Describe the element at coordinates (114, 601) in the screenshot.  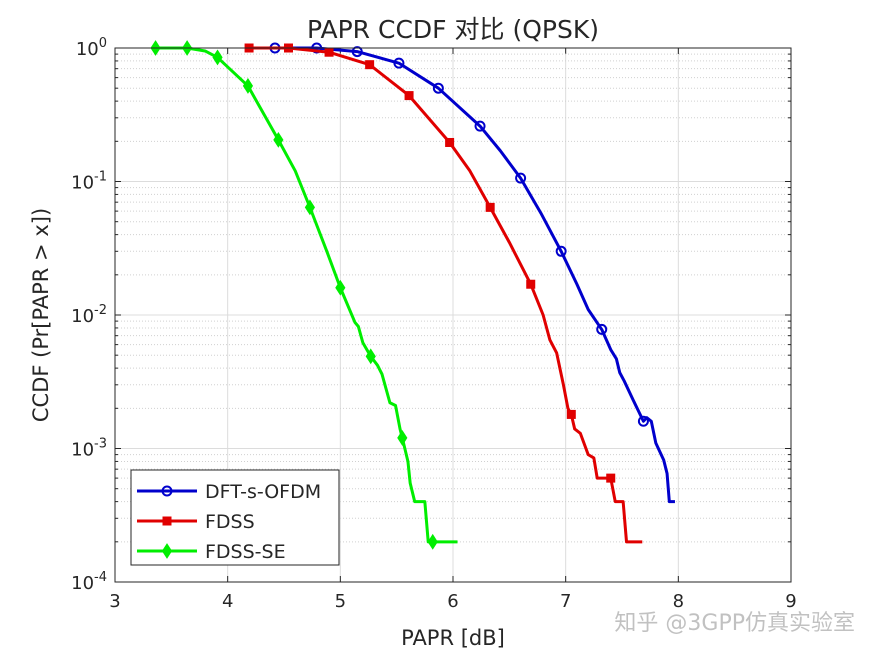
I see `x-tick-label: 3` at that location.